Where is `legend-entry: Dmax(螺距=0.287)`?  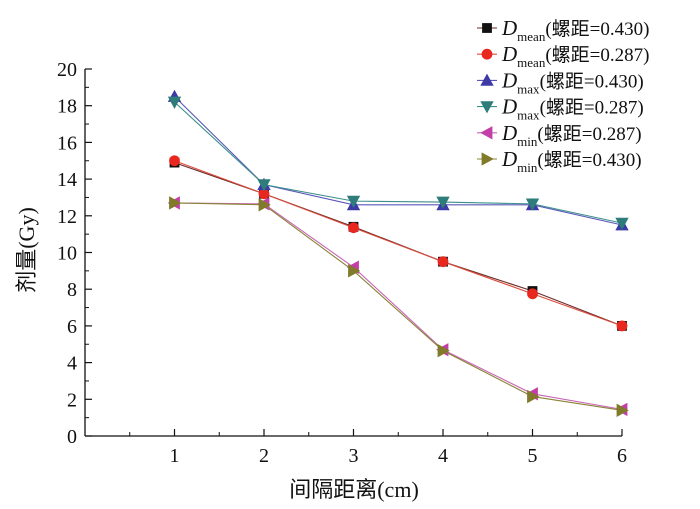
legend-entry: Dmax(螺距=0.287) is located at coordinates (560, 109).